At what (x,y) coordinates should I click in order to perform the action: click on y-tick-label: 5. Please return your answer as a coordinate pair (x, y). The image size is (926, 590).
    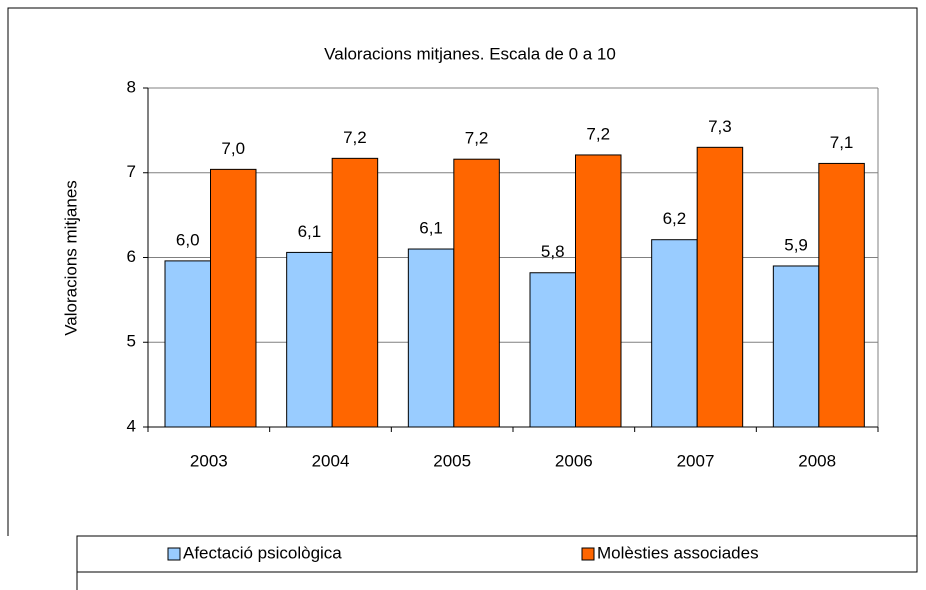
    Looking at the image, I should click on (131, 341).